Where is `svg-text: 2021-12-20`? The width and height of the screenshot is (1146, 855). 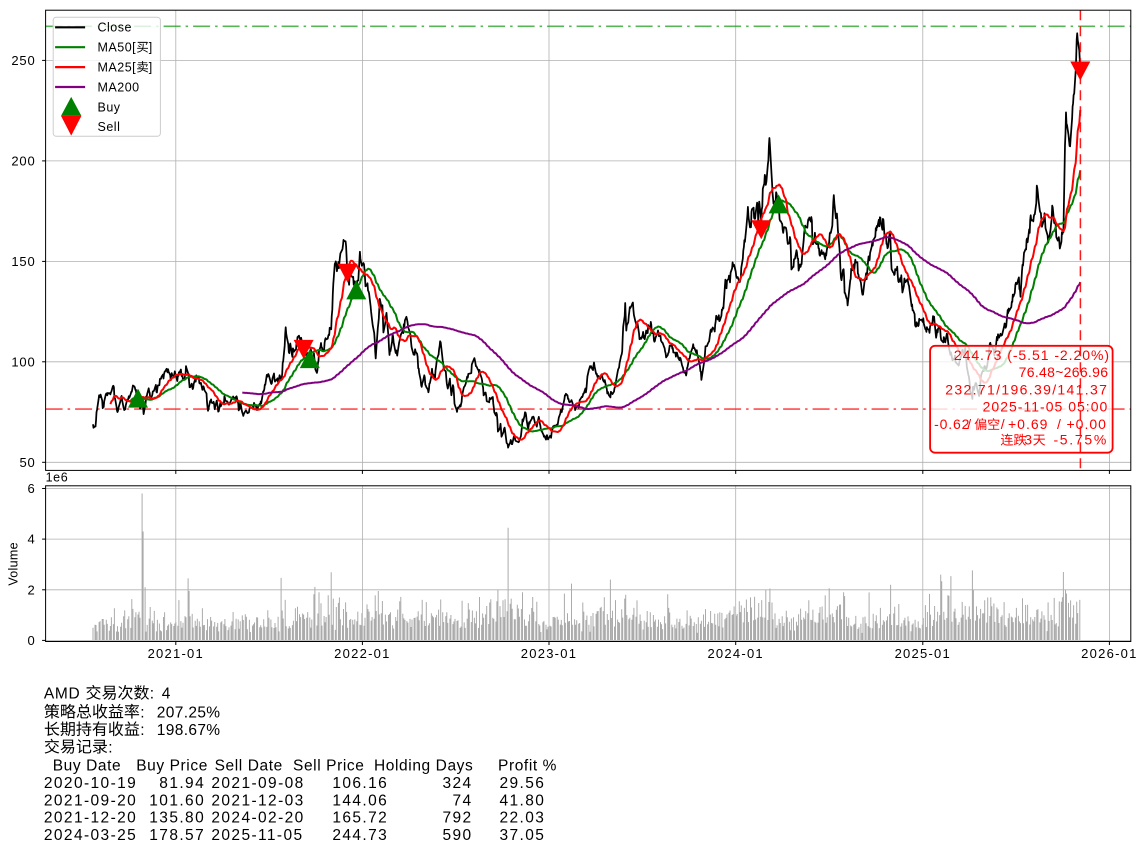 svg-text: 2021-12-20 is located at coordinates (90, 818).